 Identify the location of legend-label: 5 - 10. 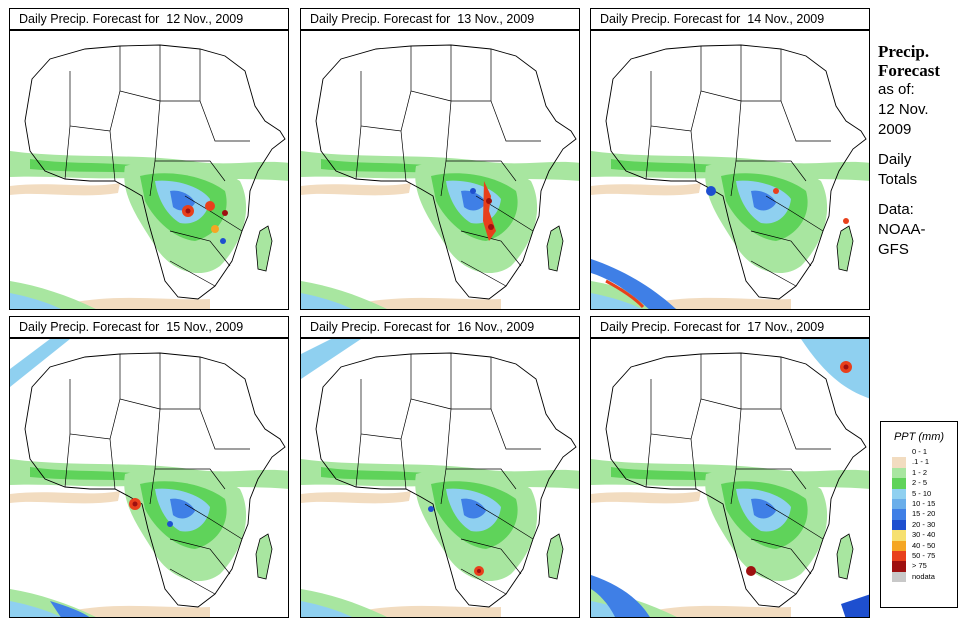
(922, 493).